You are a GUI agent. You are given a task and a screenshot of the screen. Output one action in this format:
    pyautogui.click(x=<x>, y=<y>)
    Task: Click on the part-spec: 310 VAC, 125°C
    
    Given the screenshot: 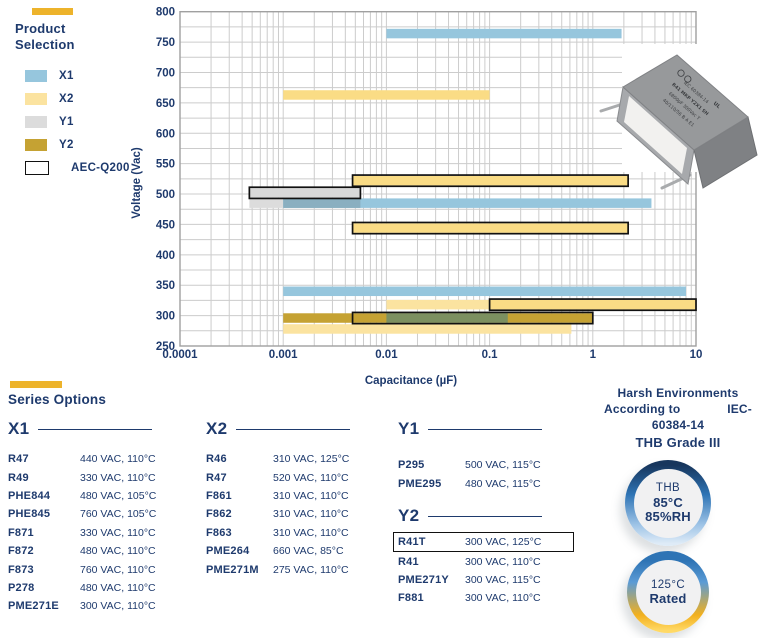 What is the action you would take?
    pyautogui.click(x=311, y=459)
    